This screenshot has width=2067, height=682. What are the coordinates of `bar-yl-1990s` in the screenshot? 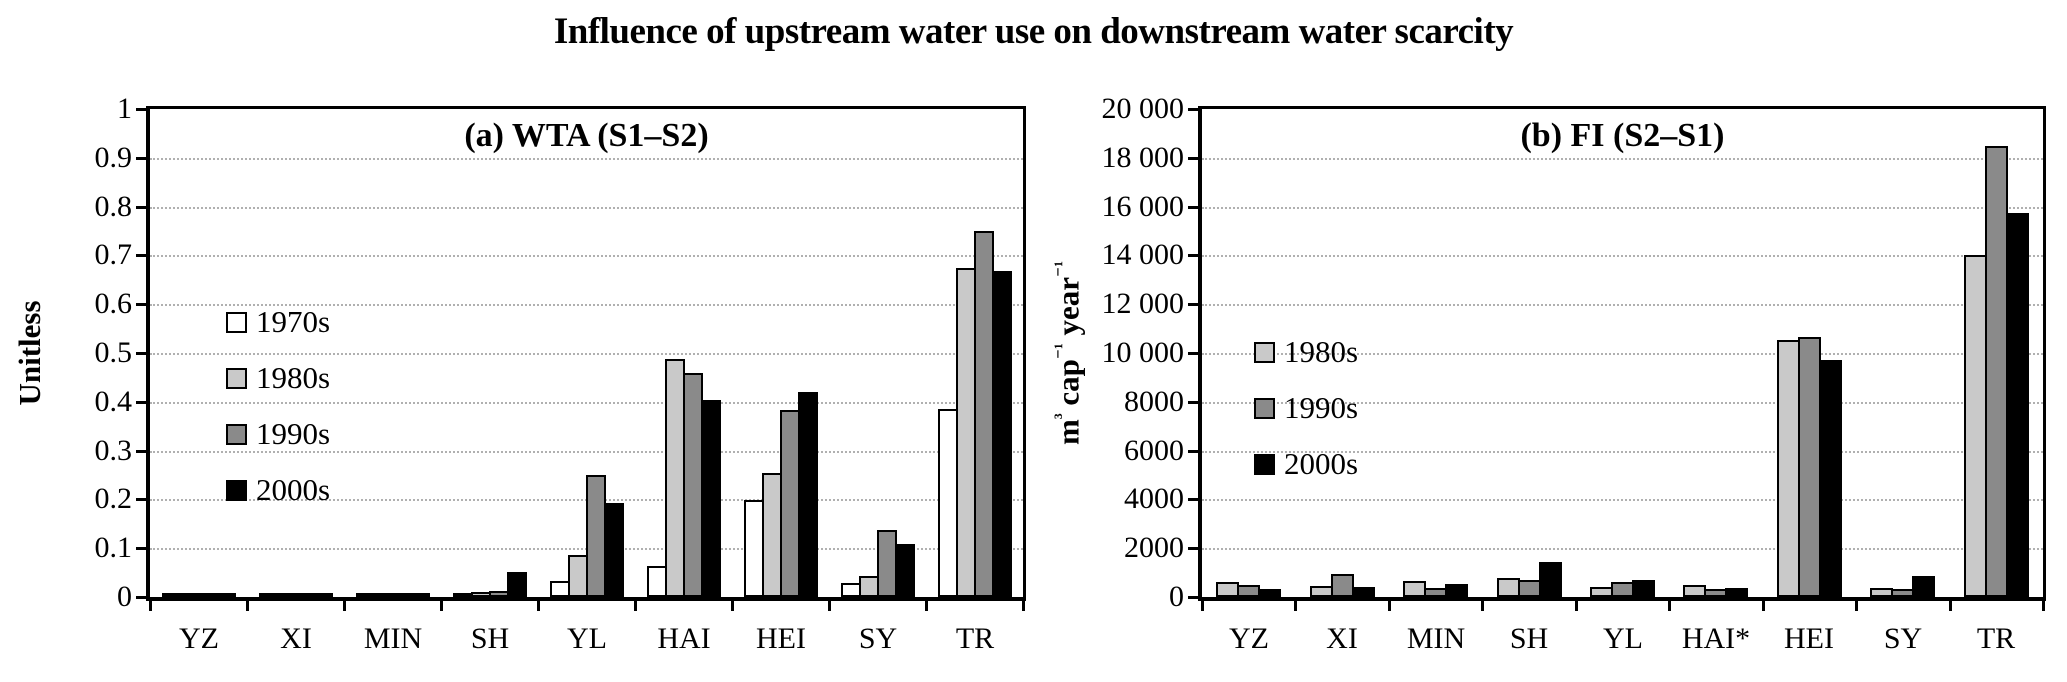 It's located at (596, 536).